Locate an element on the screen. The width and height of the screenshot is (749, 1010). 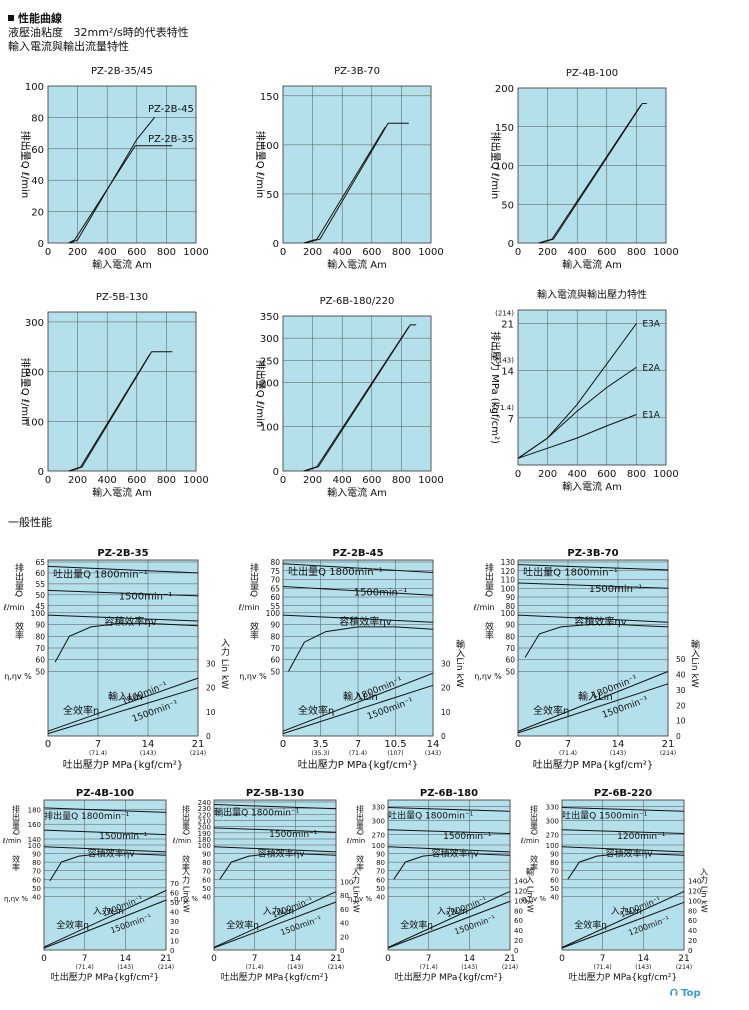
chart-title: 輸入電流與輸出壓力特性 is located at coordinates (592, 294).